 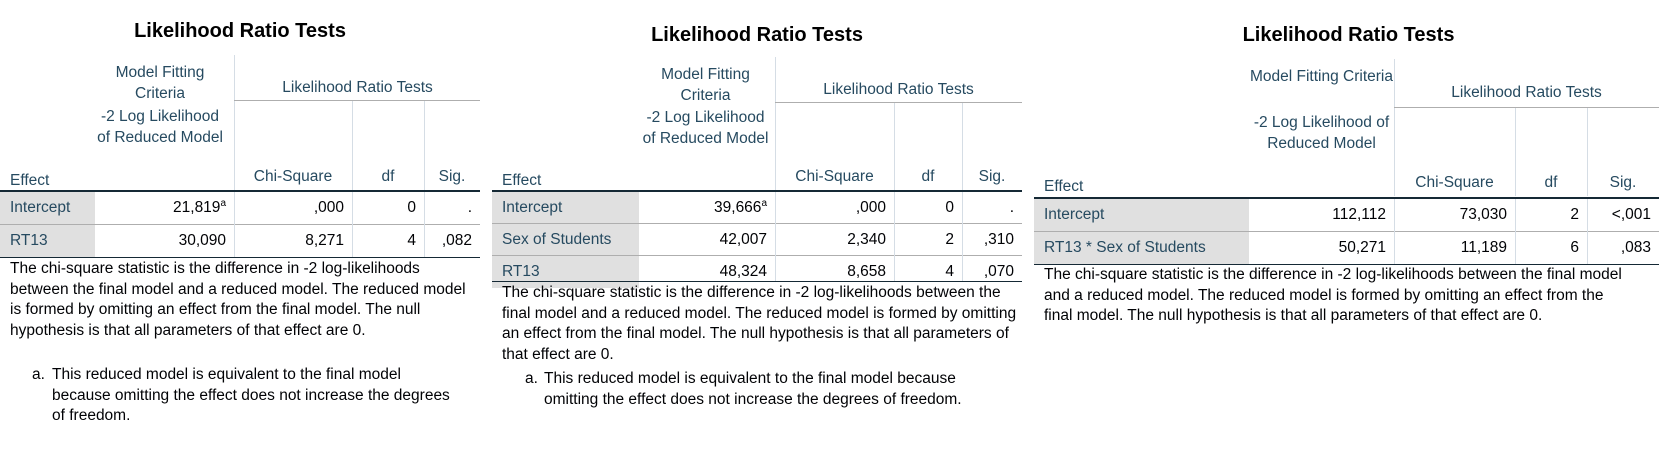 What do you see at coordinates (1359, 214) in the screenshot?
I see `cell-neg2ll: 112,112` at bounding box center [1359, 214].